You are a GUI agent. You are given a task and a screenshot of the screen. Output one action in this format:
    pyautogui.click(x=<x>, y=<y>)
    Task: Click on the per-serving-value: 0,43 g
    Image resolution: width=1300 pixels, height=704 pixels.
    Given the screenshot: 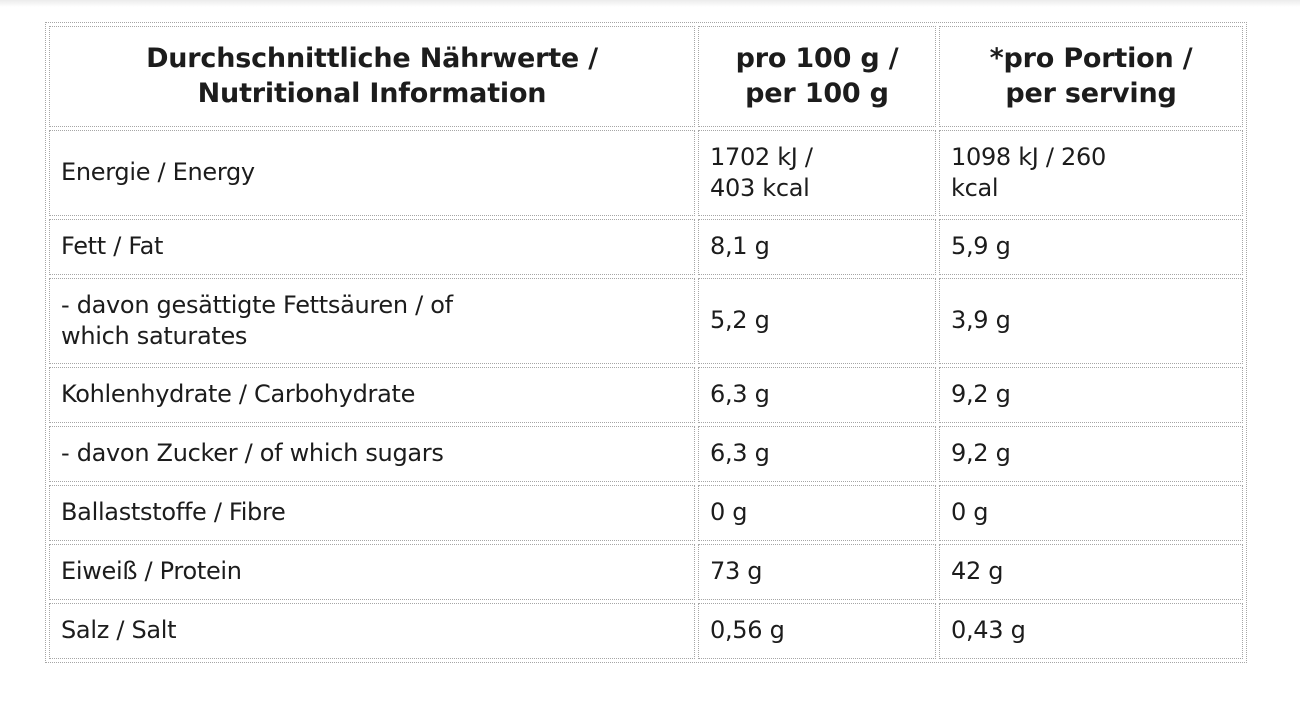 What is the action you would take?
    pyautogui.click(x=1091, y=630)
    